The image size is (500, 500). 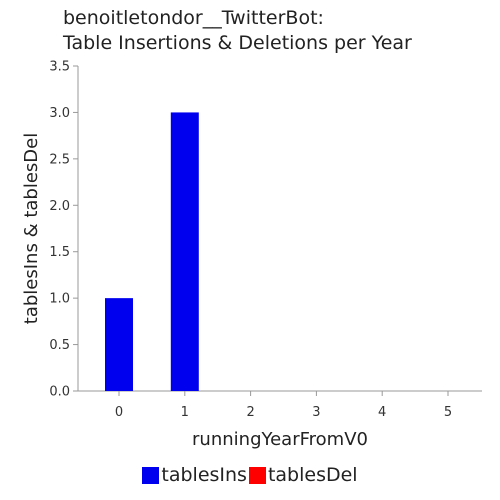 I want to click on chart-title-line-2: Table Insertions & Deletions per Year, so click(x=237, y=43).